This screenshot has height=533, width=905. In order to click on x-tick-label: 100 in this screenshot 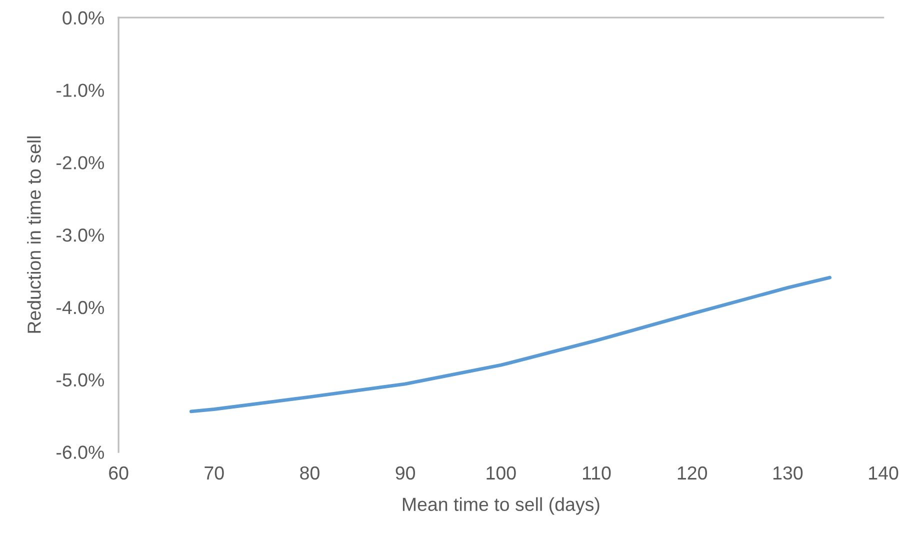, I will do `click(501, 473)`.